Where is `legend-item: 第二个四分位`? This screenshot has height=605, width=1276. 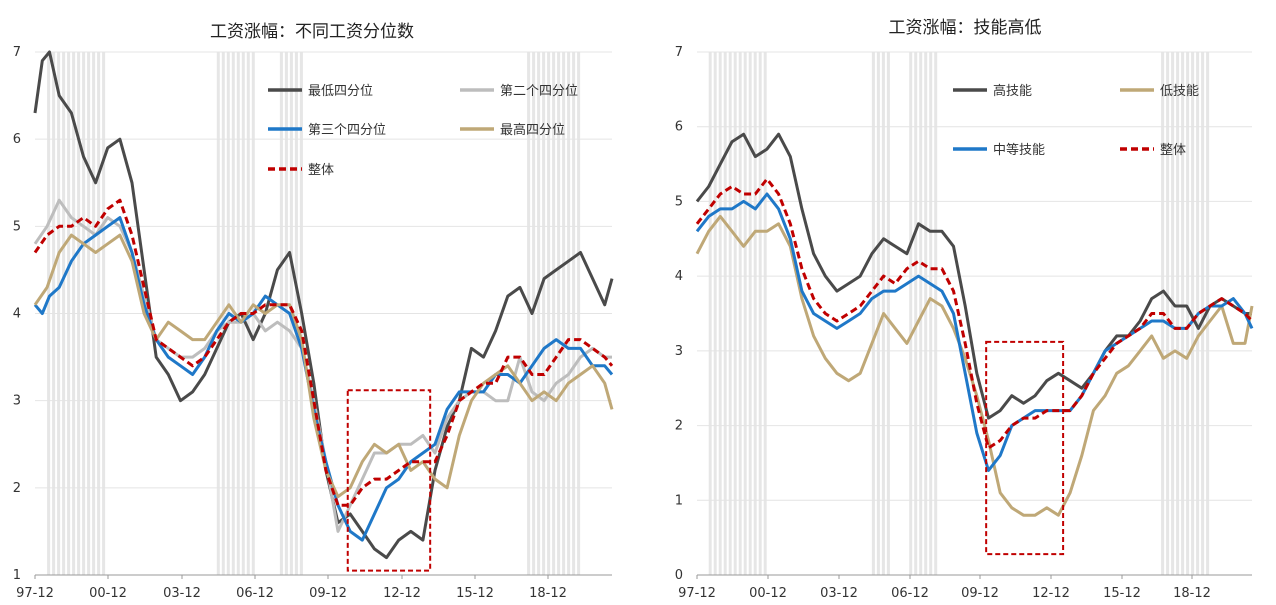 legend-item: 第二个四分位 is located at coordinates (519, 91).